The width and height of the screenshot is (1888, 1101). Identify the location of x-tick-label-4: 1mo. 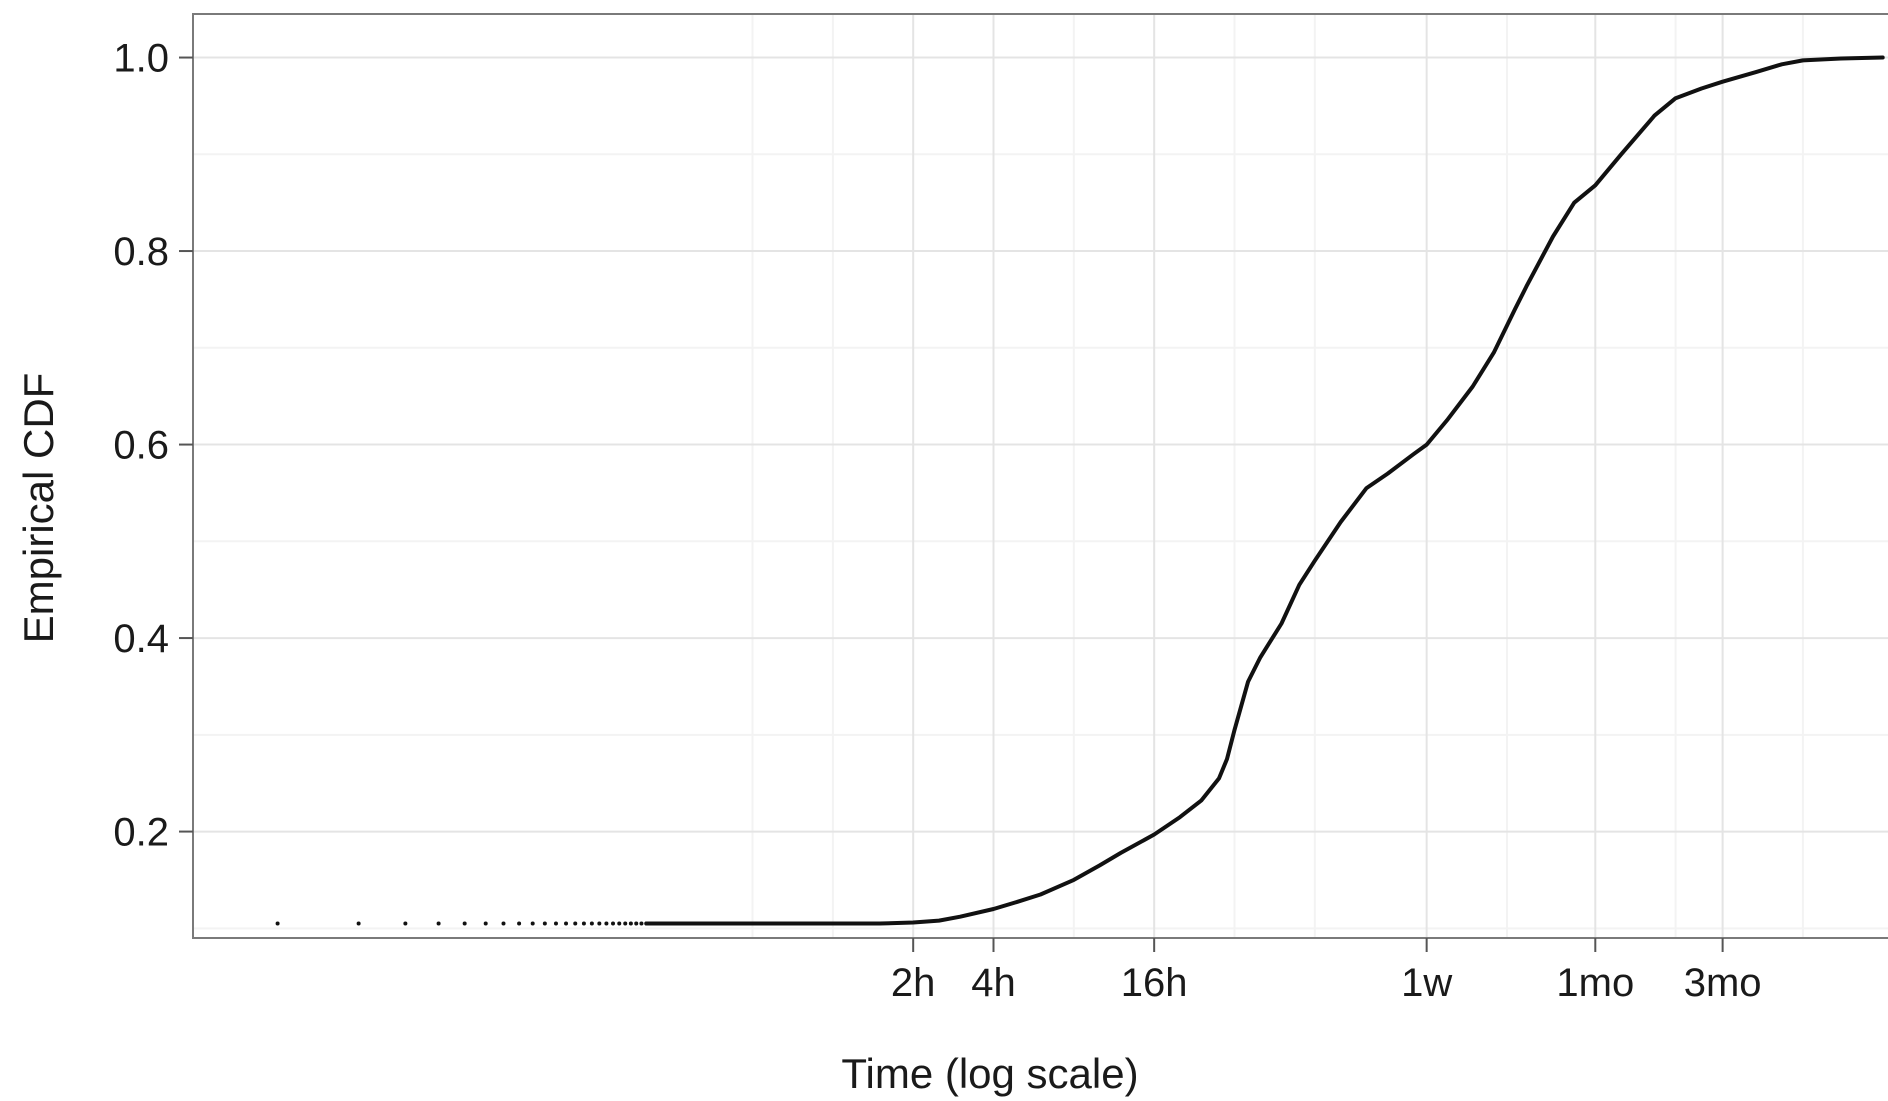
(1595, 983).